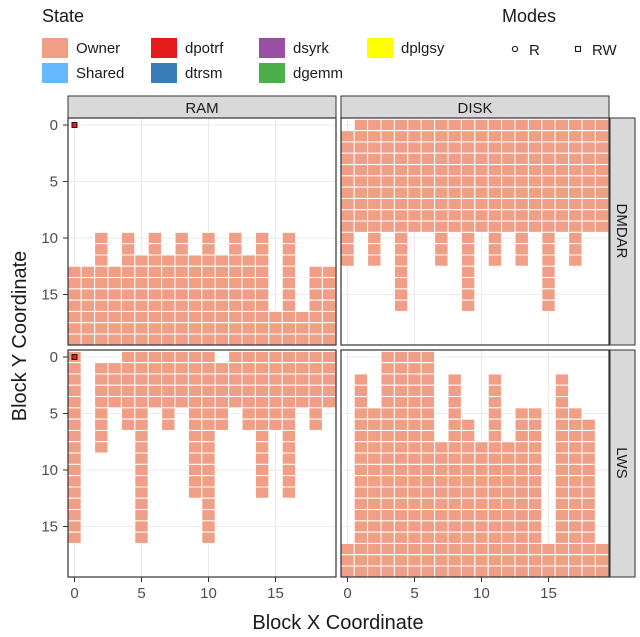 Image resolution: width=640 pixels, height=637 pixels. What do you see at coordinates (49, 295) in the screenshot?
I see `y-tick-label: 15` at bounding box center [49, 295].